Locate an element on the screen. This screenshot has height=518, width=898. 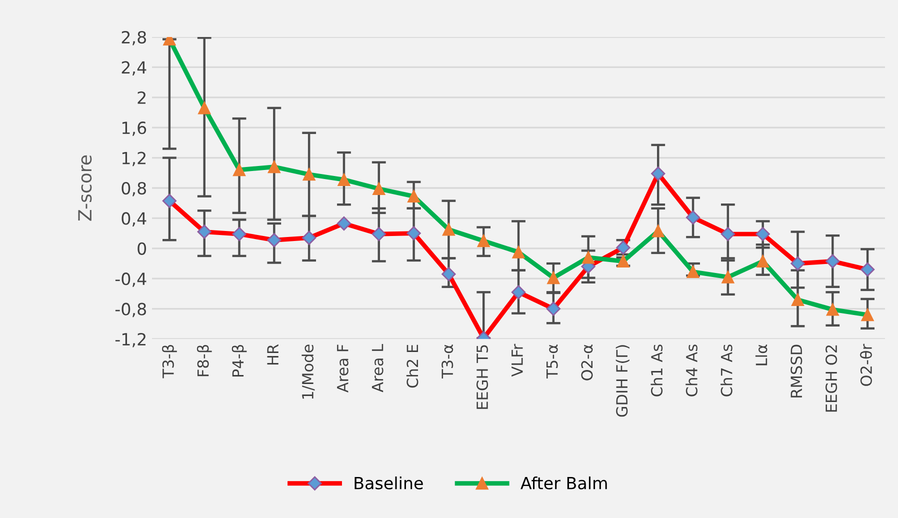
x-tick-label: Ch4 As is located at coordinates (692, 370).